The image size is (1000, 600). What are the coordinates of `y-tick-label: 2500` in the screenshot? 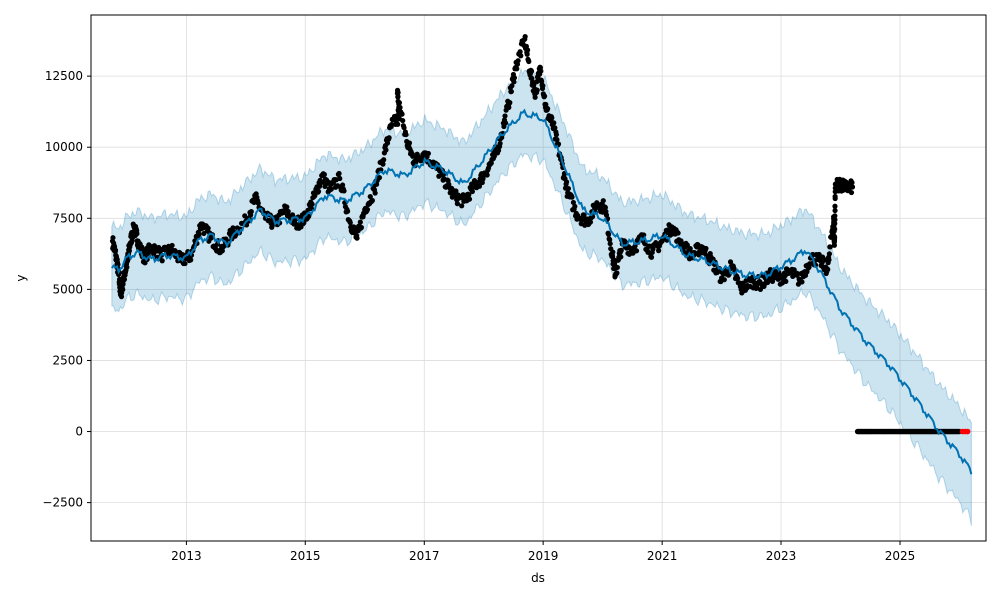 It's located at (67, 360).